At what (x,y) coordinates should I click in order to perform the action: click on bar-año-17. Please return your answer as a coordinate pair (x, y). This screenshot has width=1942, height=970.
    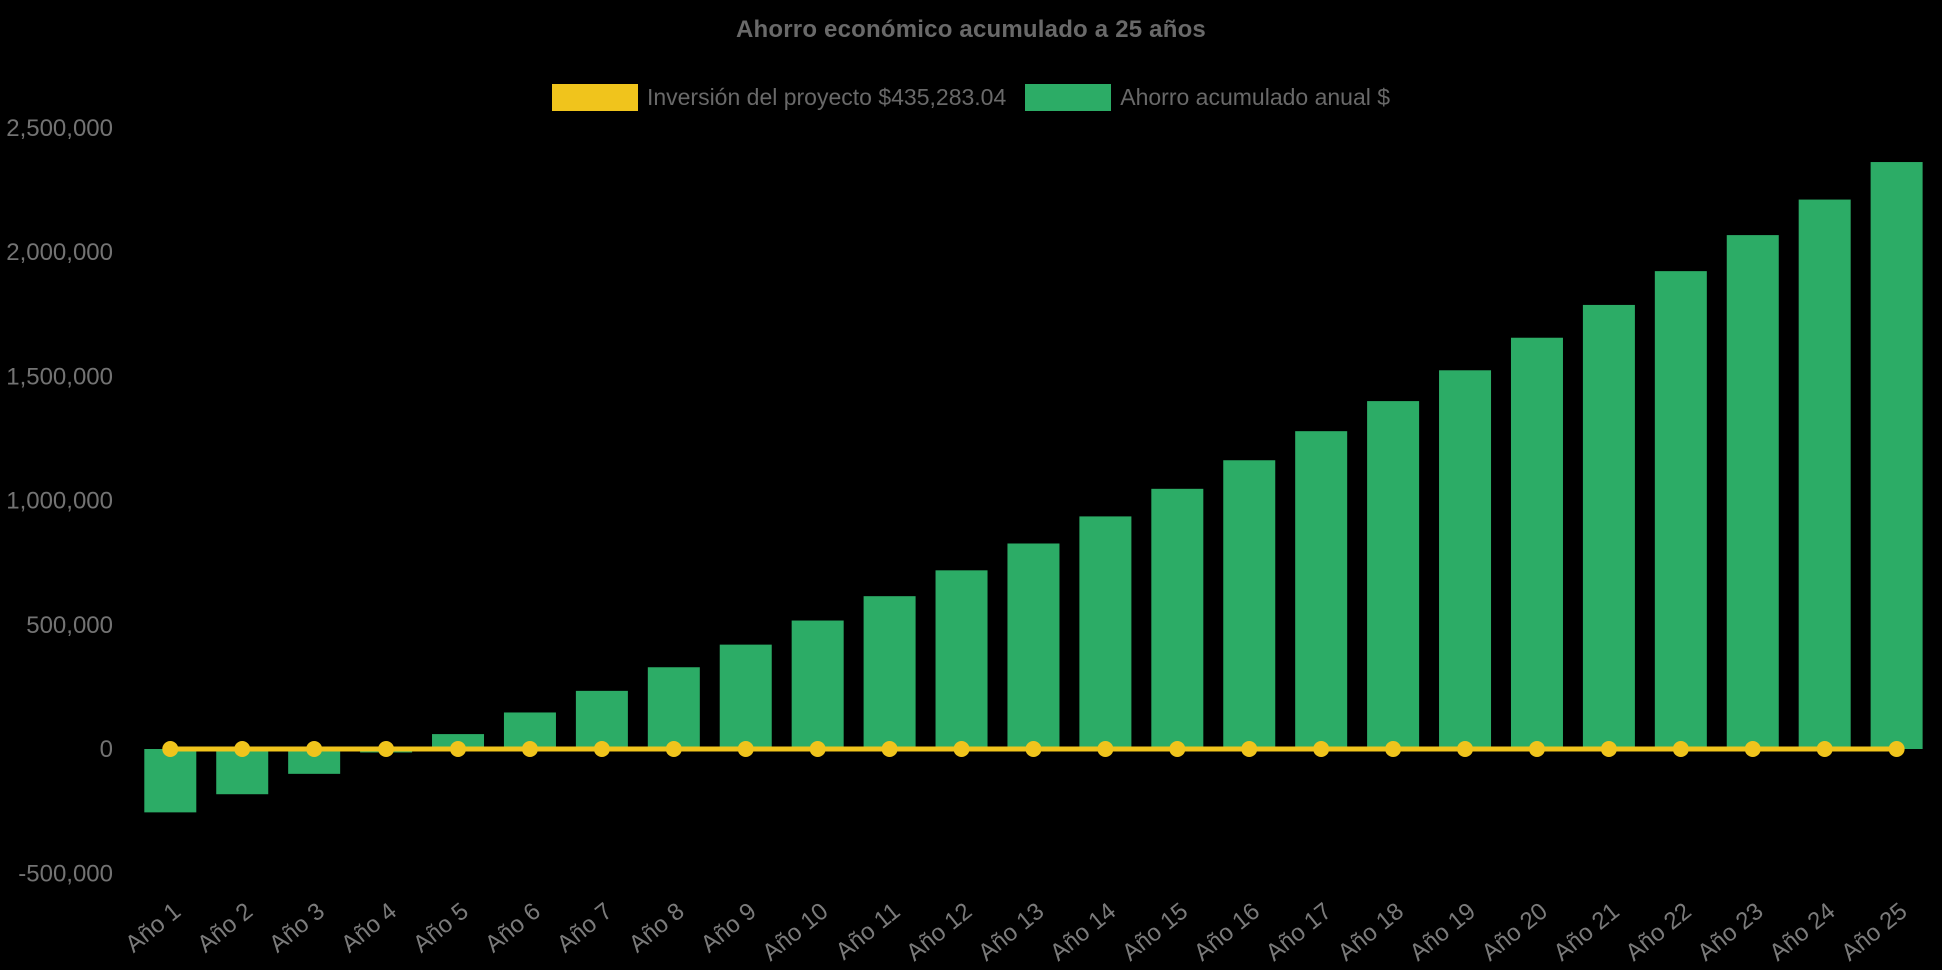
    Looking at the image, I should click on (1321, 590).